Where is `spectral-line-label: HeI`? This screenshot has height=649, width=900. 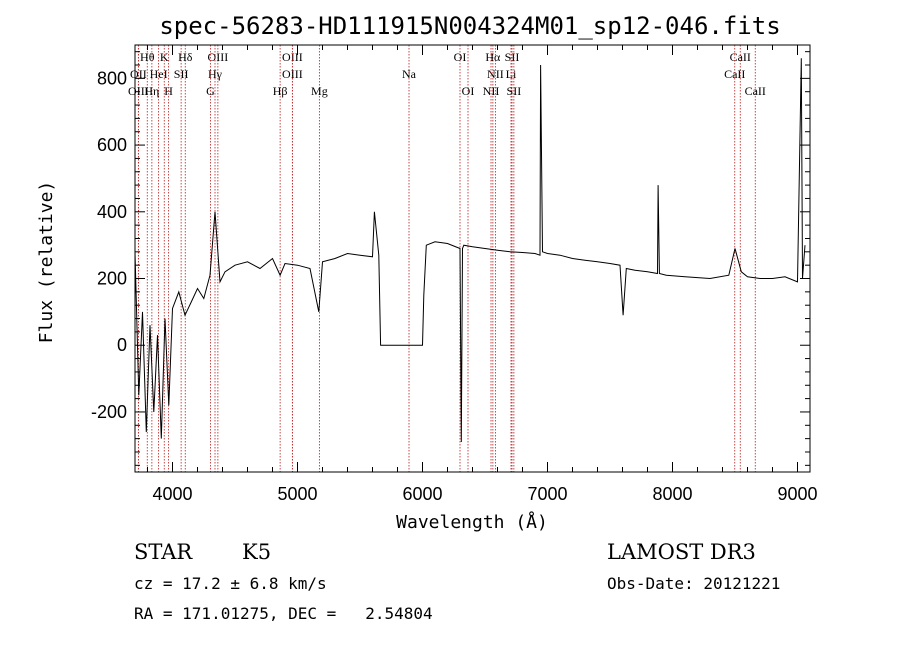 spectral-line-label: HeI is located at coordinates (159, 74).